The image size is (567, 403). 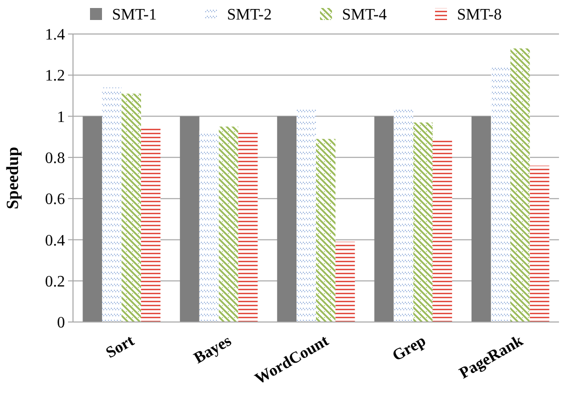 What do you see at coordinates (55, 199) in the screenshot?
I see `y-tick-label: 0.6` at bounding box center [55, 199].